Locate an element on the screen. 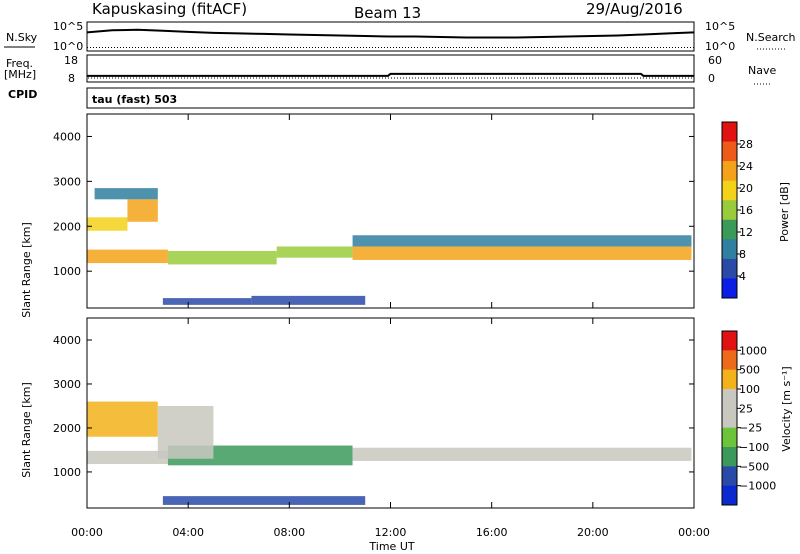 This screenshot has width=800, height=554. noise-tick-right-bottom: 10^0 is located at coordinates (720, 46).